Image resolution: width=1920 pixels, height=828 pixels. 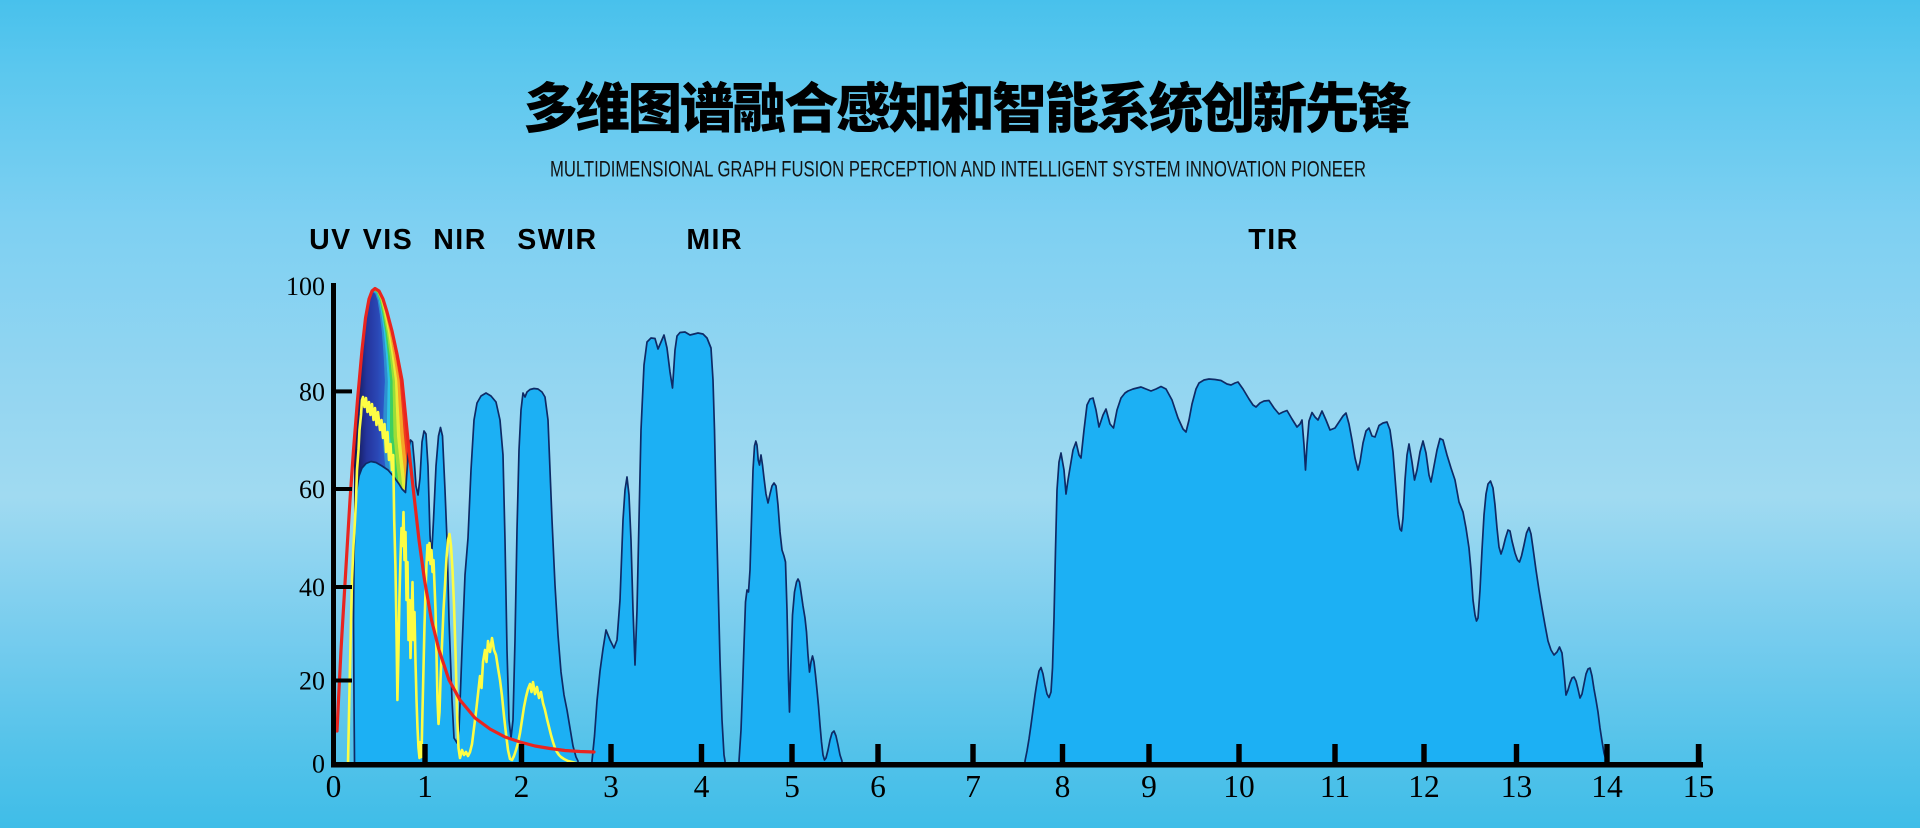 What do you see at coordinates (522, 786) in the screenshot?
I see `svg-text: 2` at bounding box center [522, 786].